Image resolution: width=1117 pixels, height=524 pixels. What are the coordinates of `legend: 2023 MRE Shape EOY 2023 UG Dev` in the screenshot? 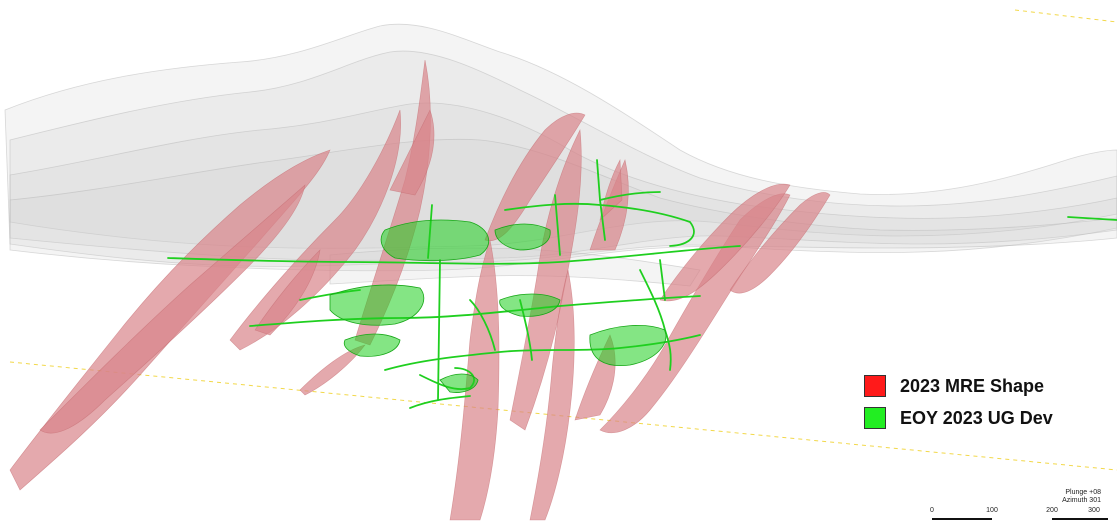 It's located at (958, 404).